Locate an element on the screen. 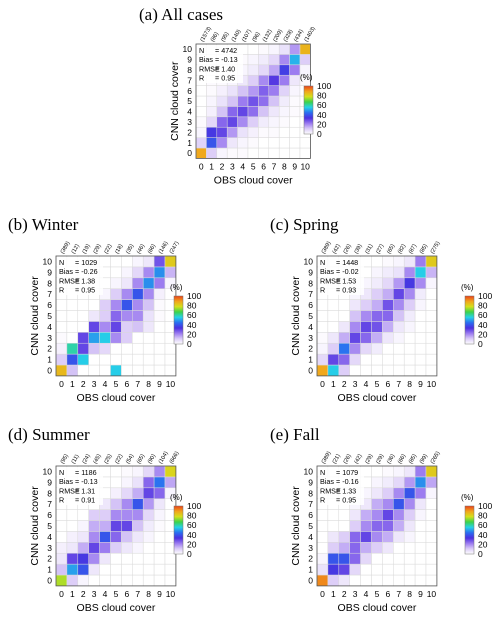 Image resolution: width=500 pixels, height=638 pixels. stat-label: R is located at coordinates (322, 290).